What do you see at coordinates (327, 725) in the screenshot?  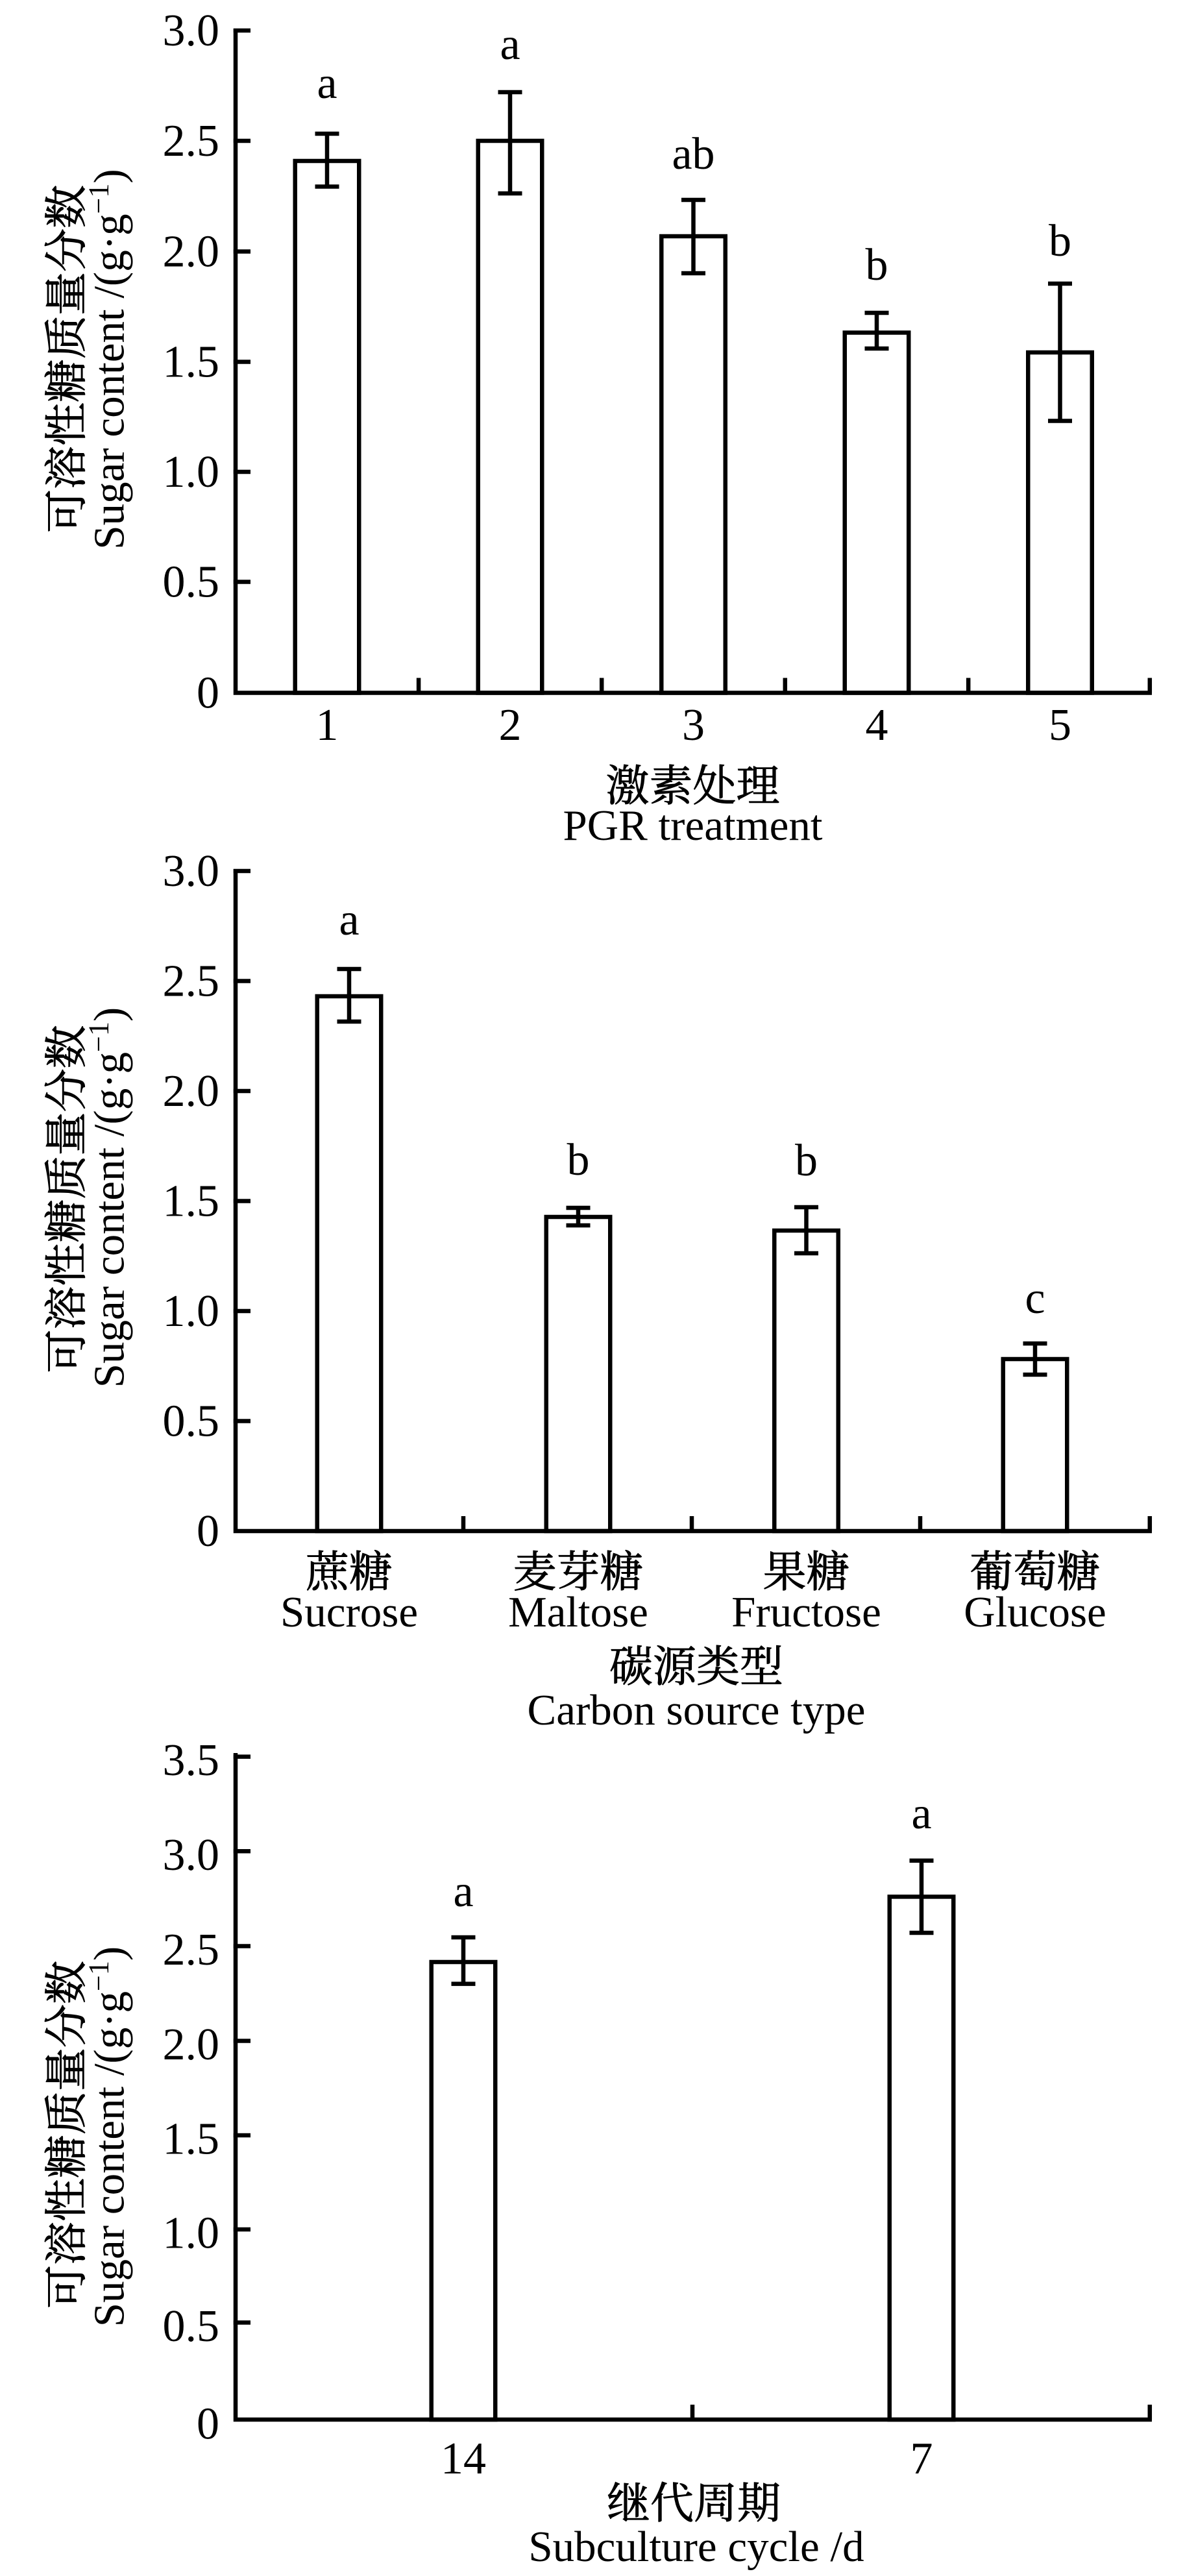 I see `svg-text: 1` at bounding box center [327, 725].